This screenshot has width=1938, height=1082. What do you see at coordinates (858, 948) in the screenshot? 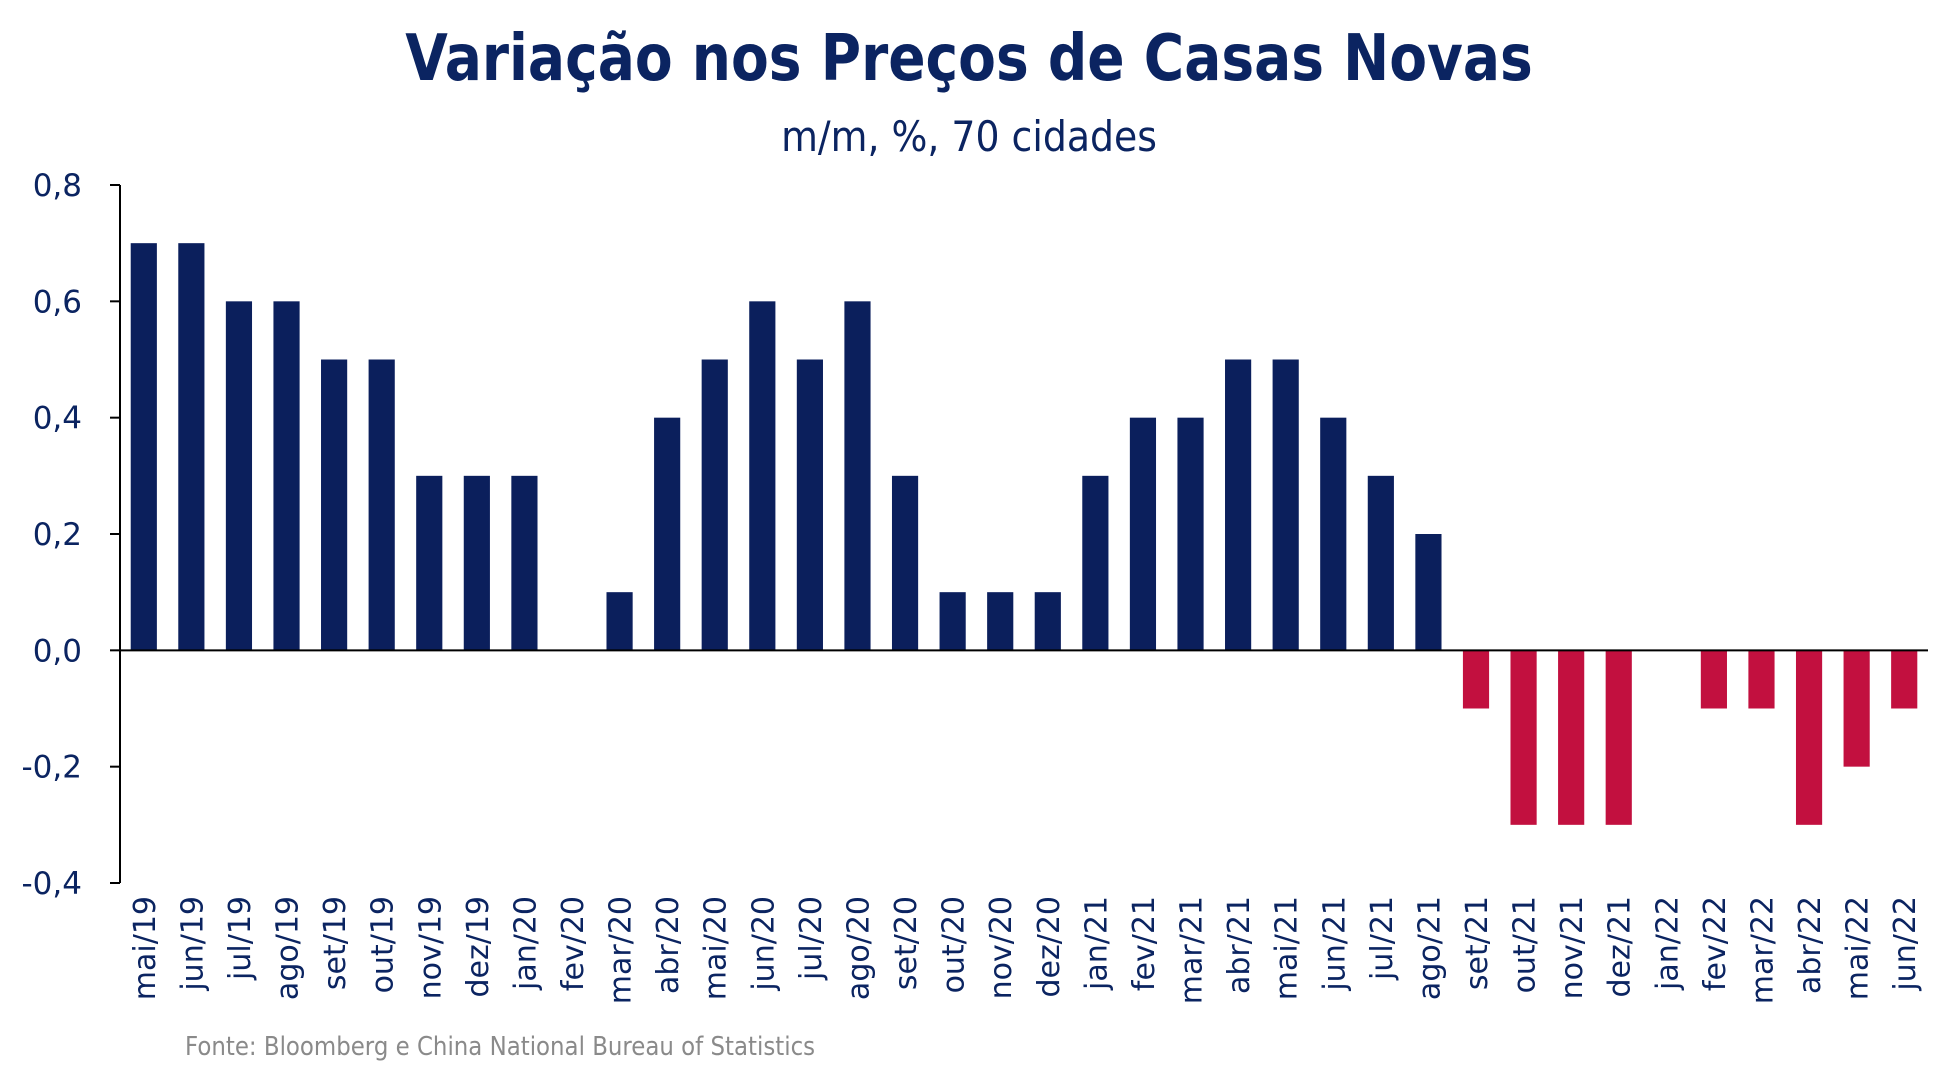
I see `x-tick-label: ago/20` at bounding box center [858, 948].